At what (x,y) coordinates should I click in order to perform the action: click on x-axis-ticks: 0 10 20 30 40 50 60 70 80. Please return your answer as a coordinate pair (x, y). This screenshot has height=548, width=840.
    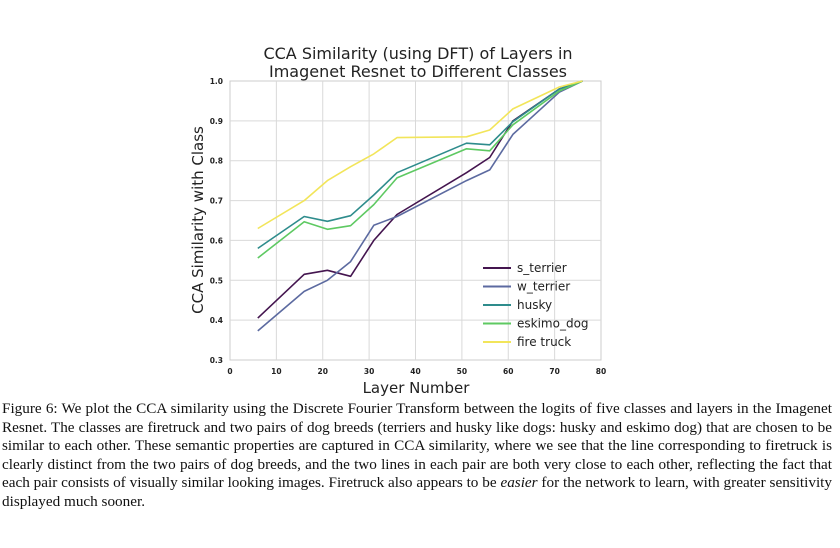
    Looking at the image, I should click on (416, 371).